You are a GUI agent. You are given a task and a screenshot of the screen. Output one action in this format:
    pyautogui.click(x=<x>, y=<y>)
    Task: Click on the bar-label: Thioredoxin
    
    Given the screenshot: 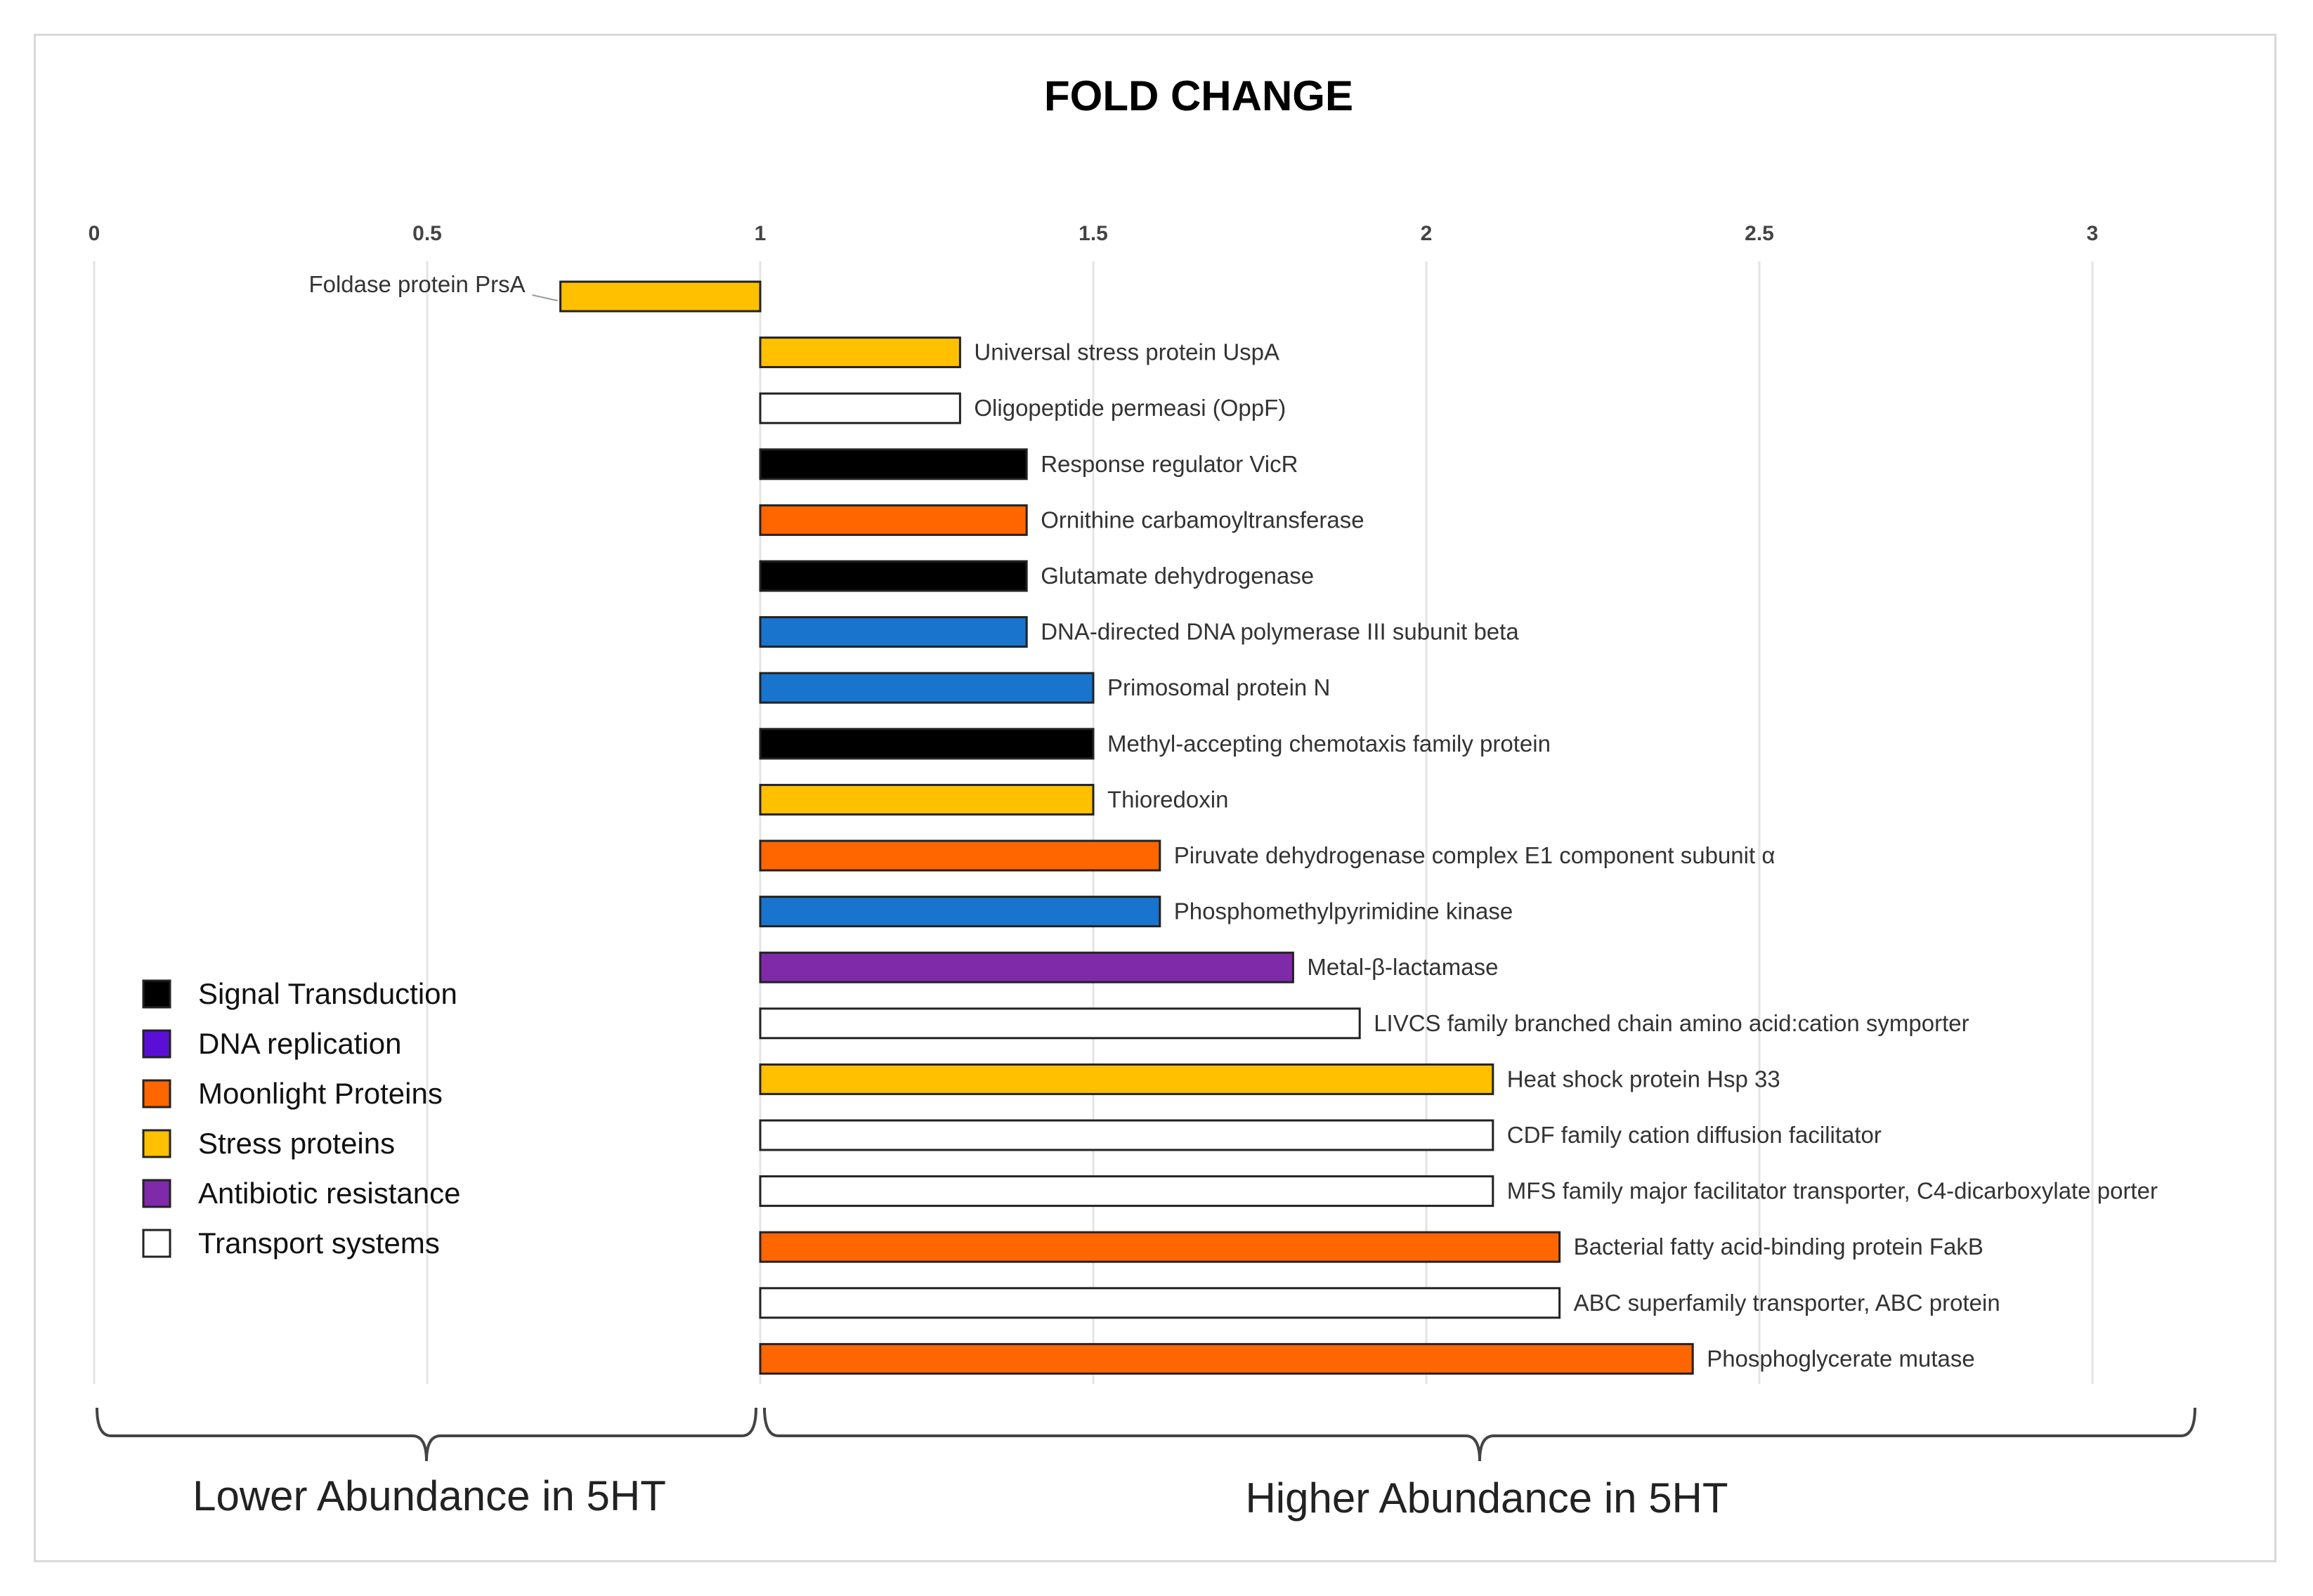 What is the action you would take?
    pyautogui.click(x=1167, y=799)
    